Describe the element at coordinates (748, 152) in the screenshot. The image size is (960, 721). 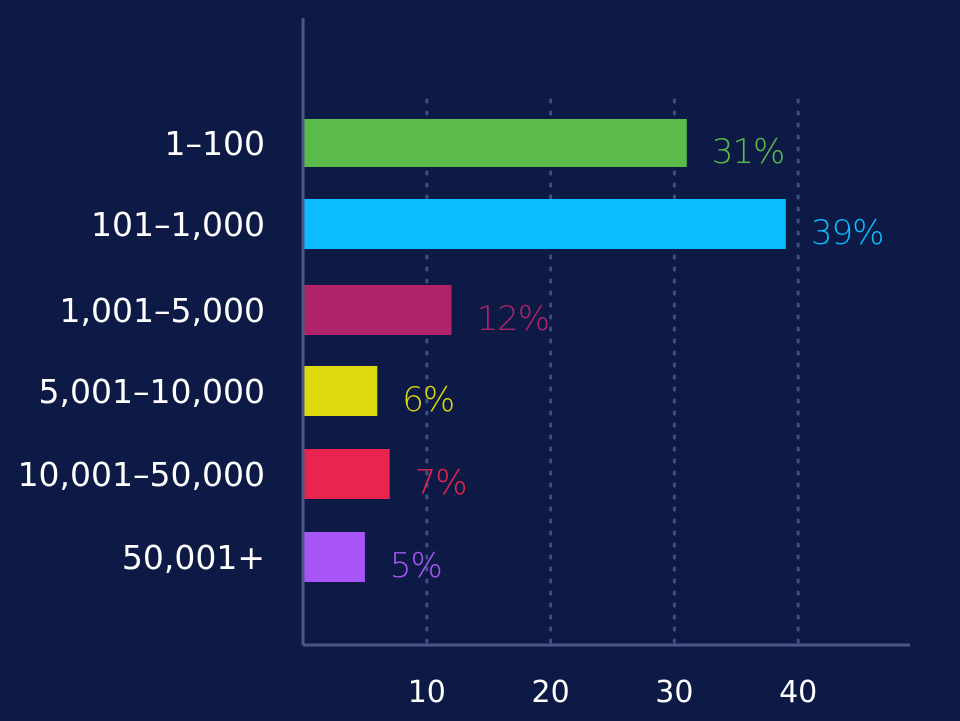
I see `value-label-0: 31%` at that location.